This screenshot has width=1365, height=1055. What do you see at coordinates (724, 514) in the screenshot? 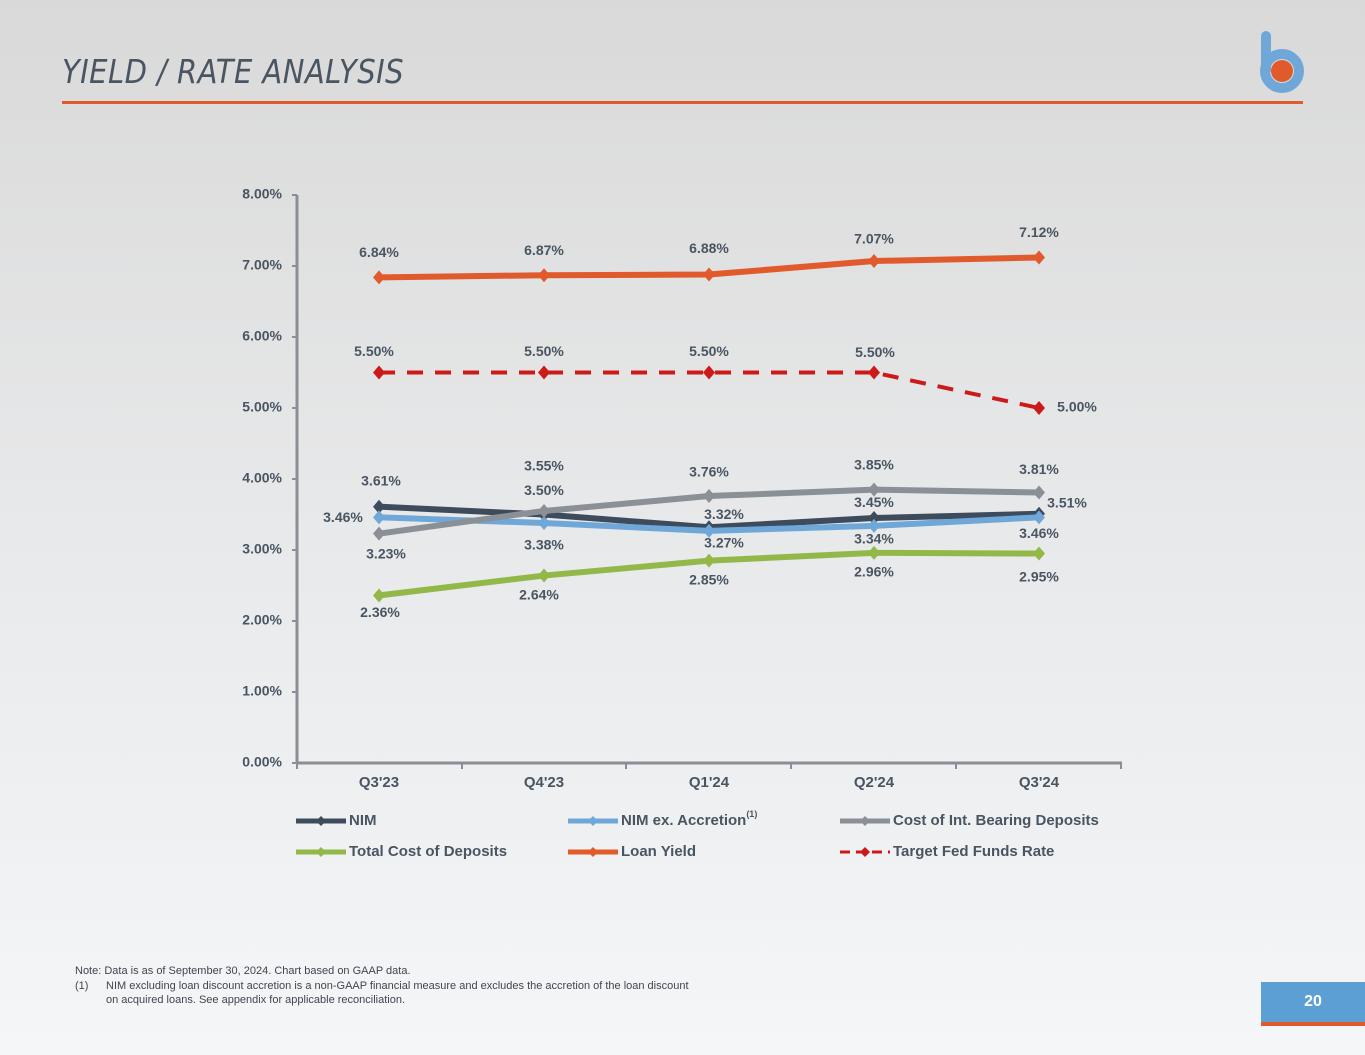
I see `data-label: 3.32%` at bounding box center [724, 514].